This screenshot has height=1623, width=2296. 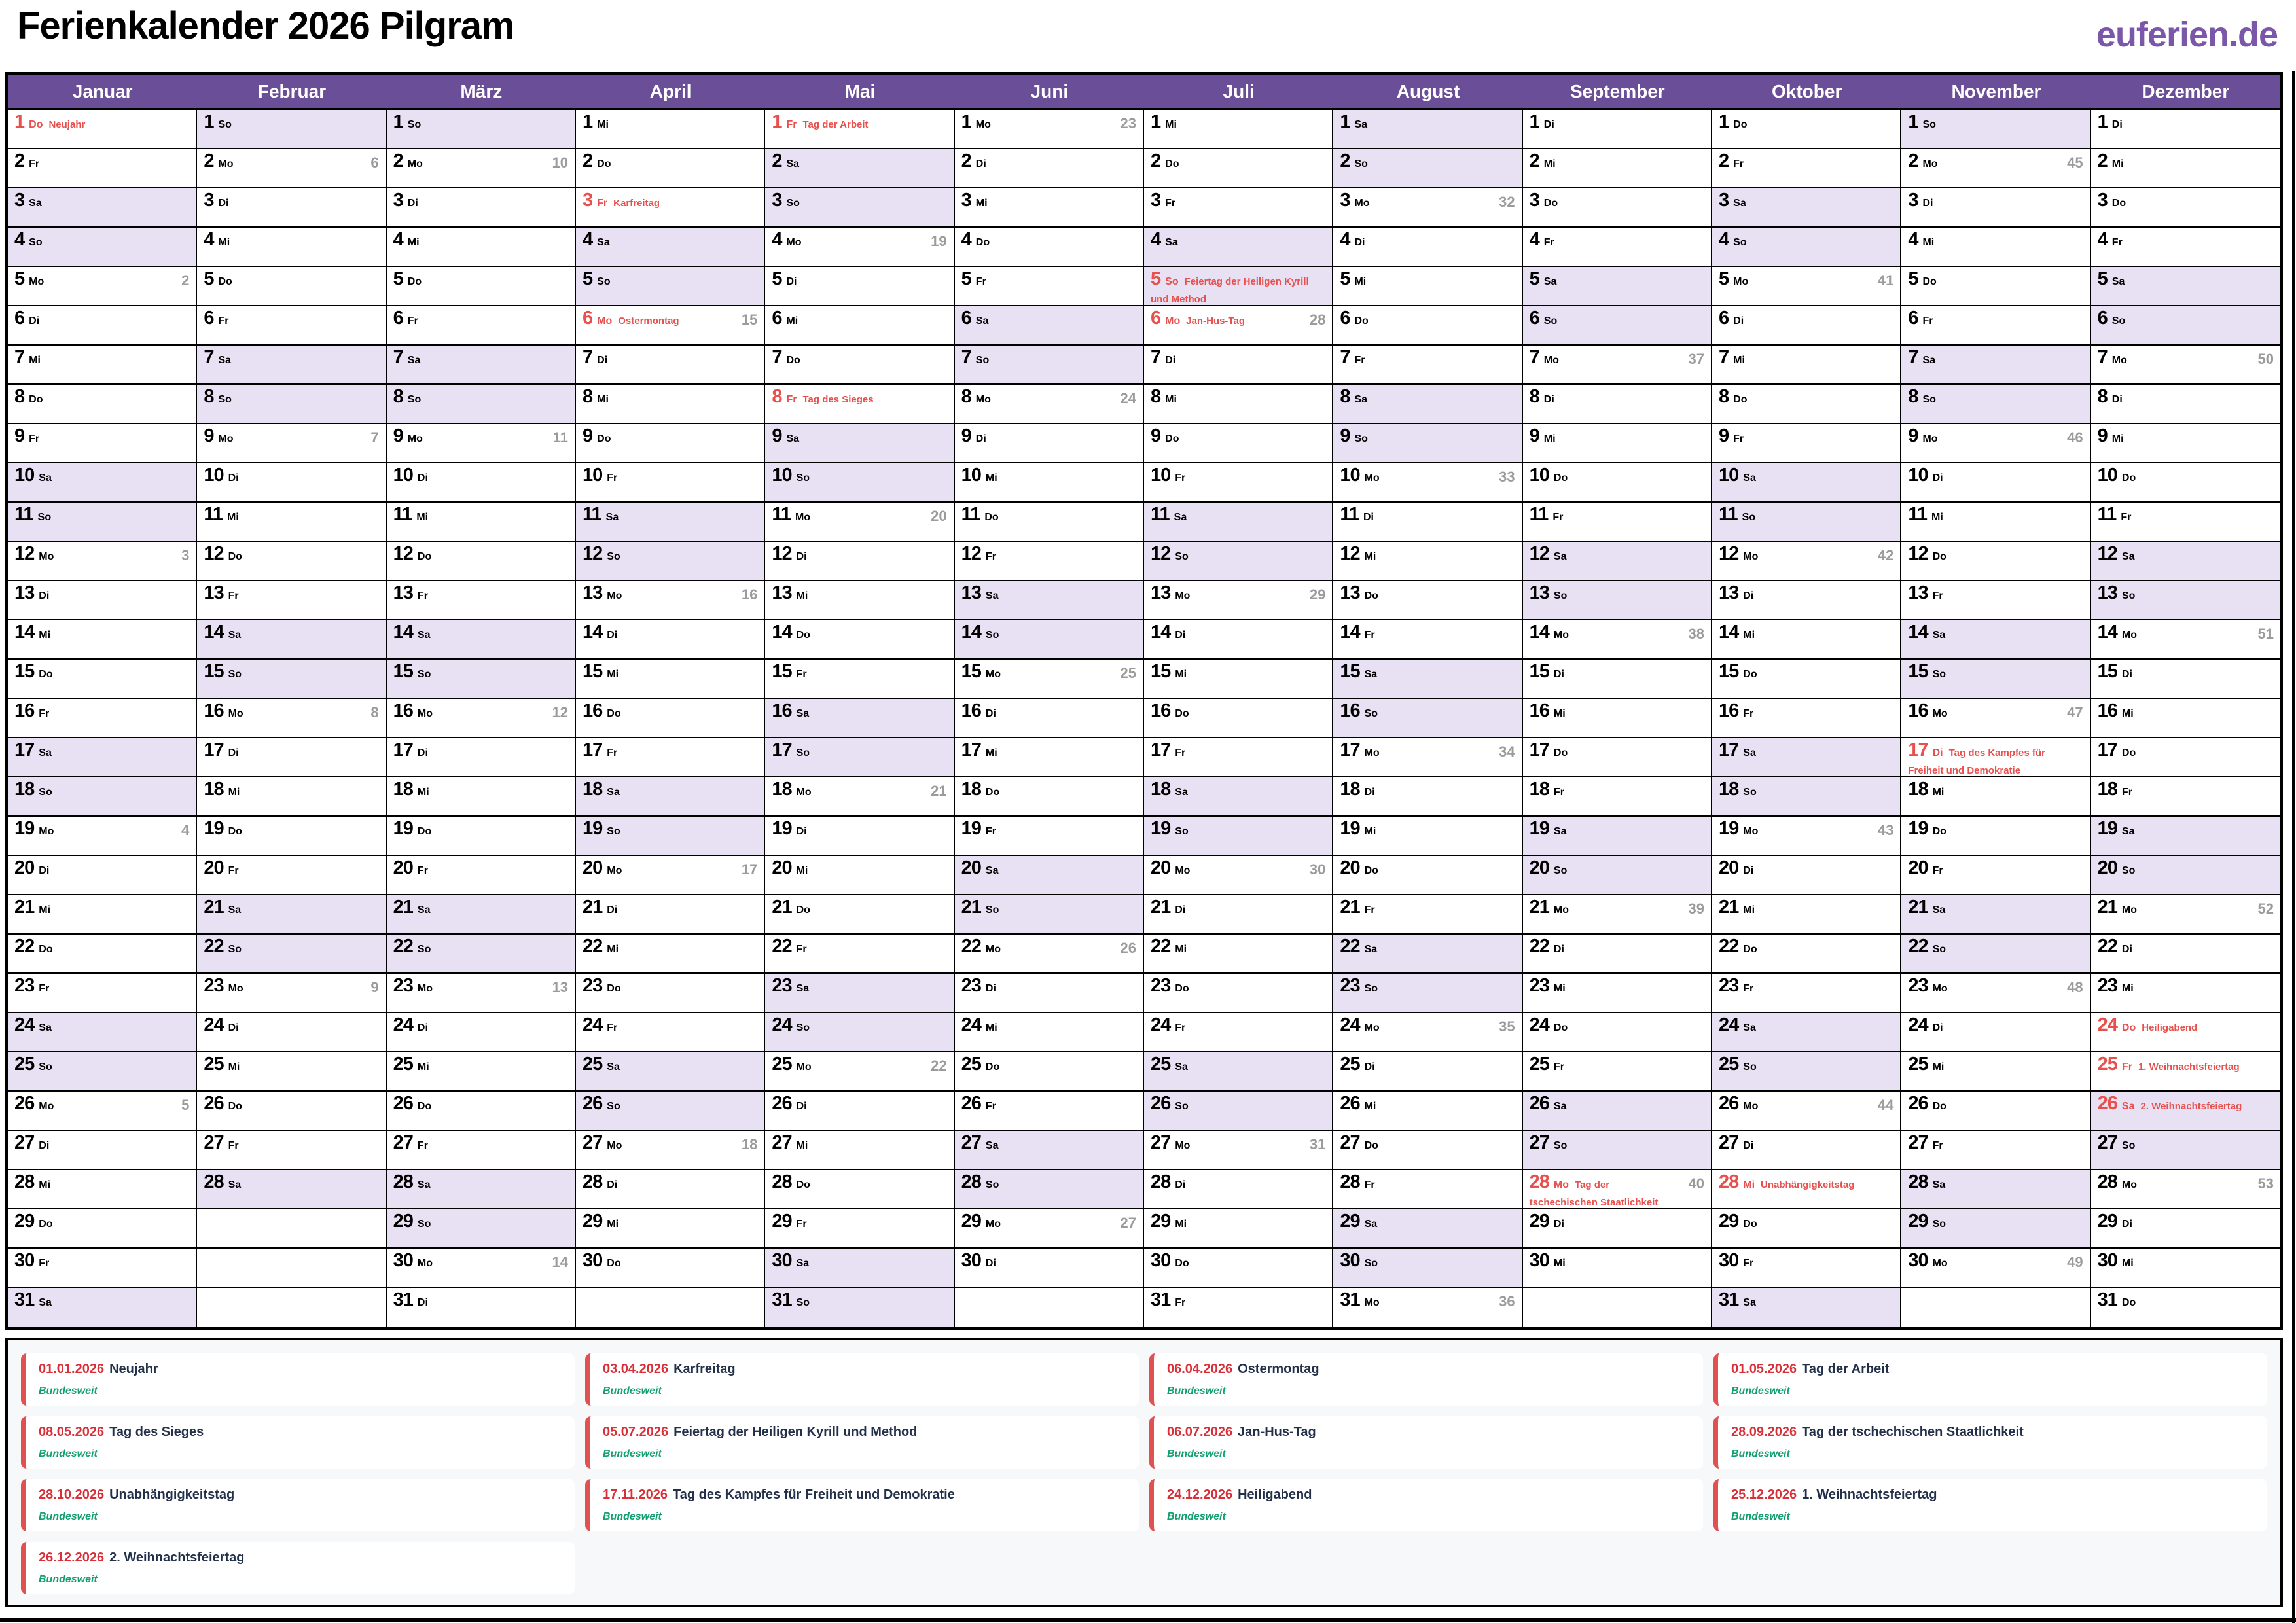 What do you see at coordinates (860, 208) in the screenshot?
I see `day-cell: 3 So` at bounding box center [860, 208].